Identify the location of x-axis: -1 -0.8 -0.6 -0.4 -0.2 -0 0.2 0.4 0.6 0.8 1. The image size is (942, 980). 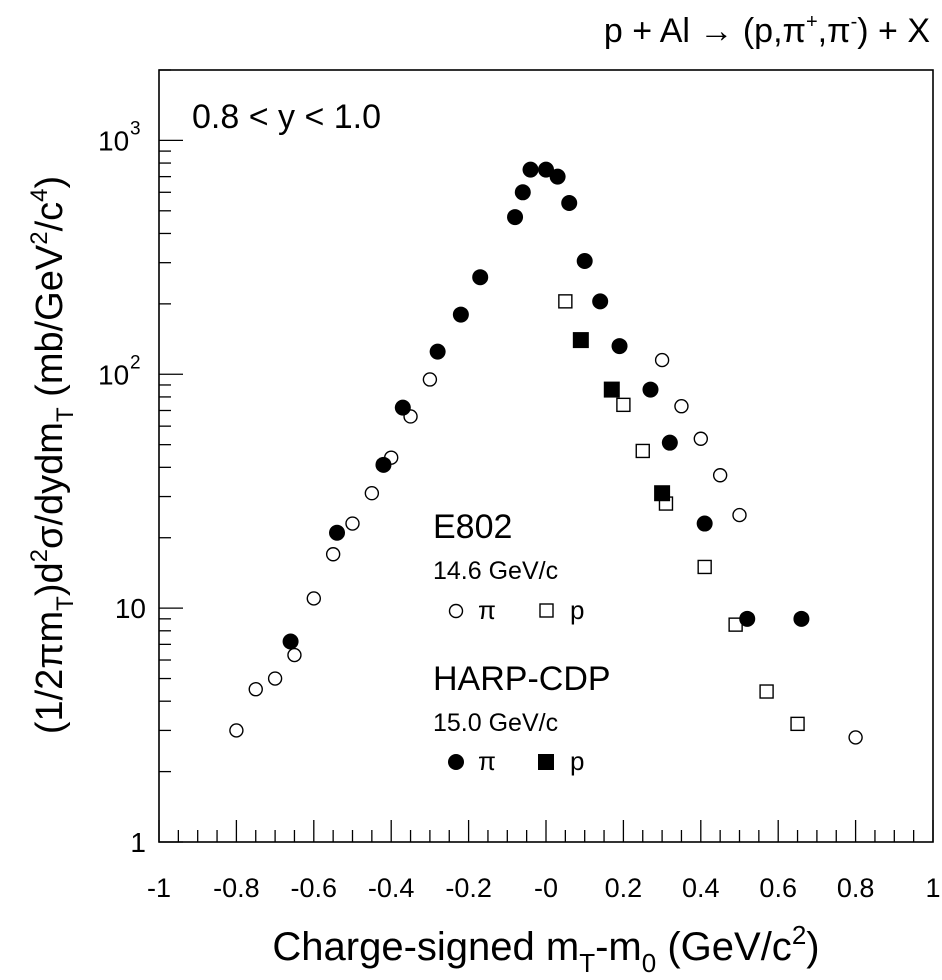
(544, 861).